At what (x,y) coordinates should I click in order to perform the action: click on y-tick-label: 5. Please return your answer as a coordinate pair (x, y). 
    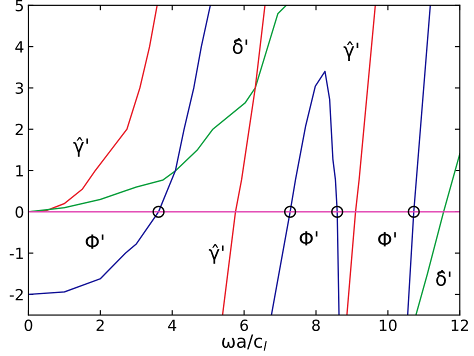
    Looking at the image, I should click on (19, 6).